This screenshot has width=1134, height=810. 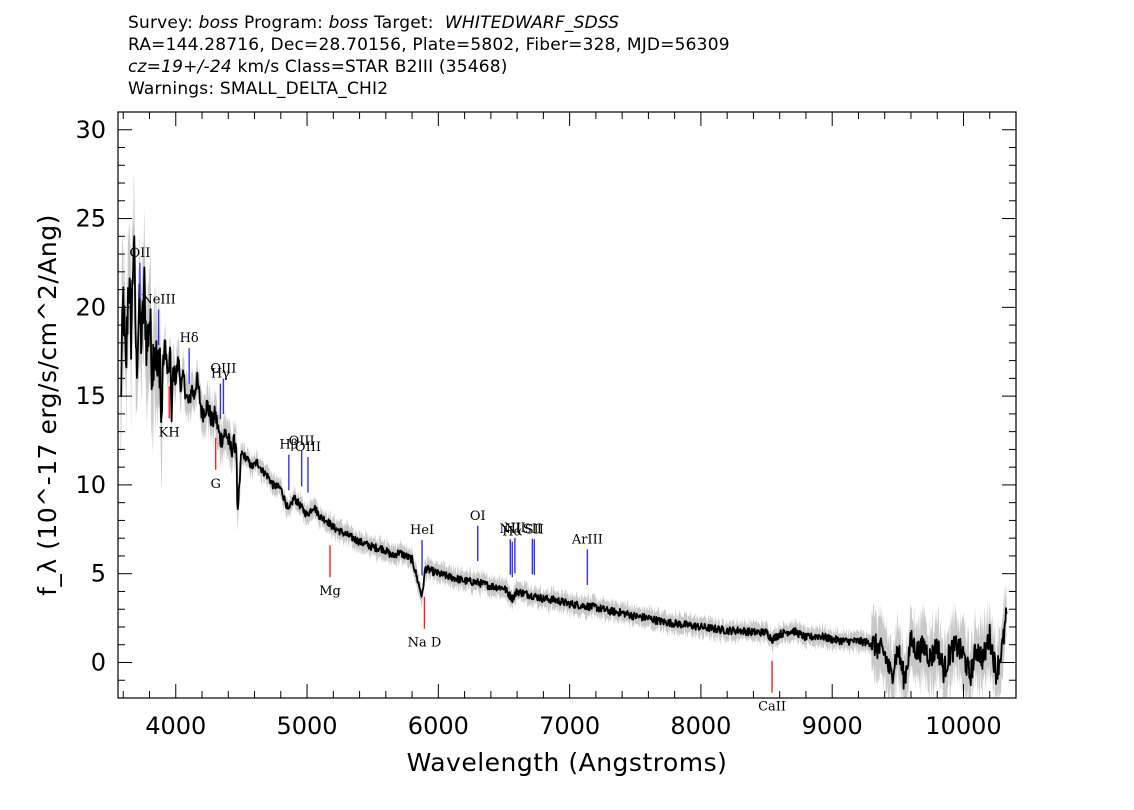 I want to click on absorption-line-label: G, so click(x=215, y=484).